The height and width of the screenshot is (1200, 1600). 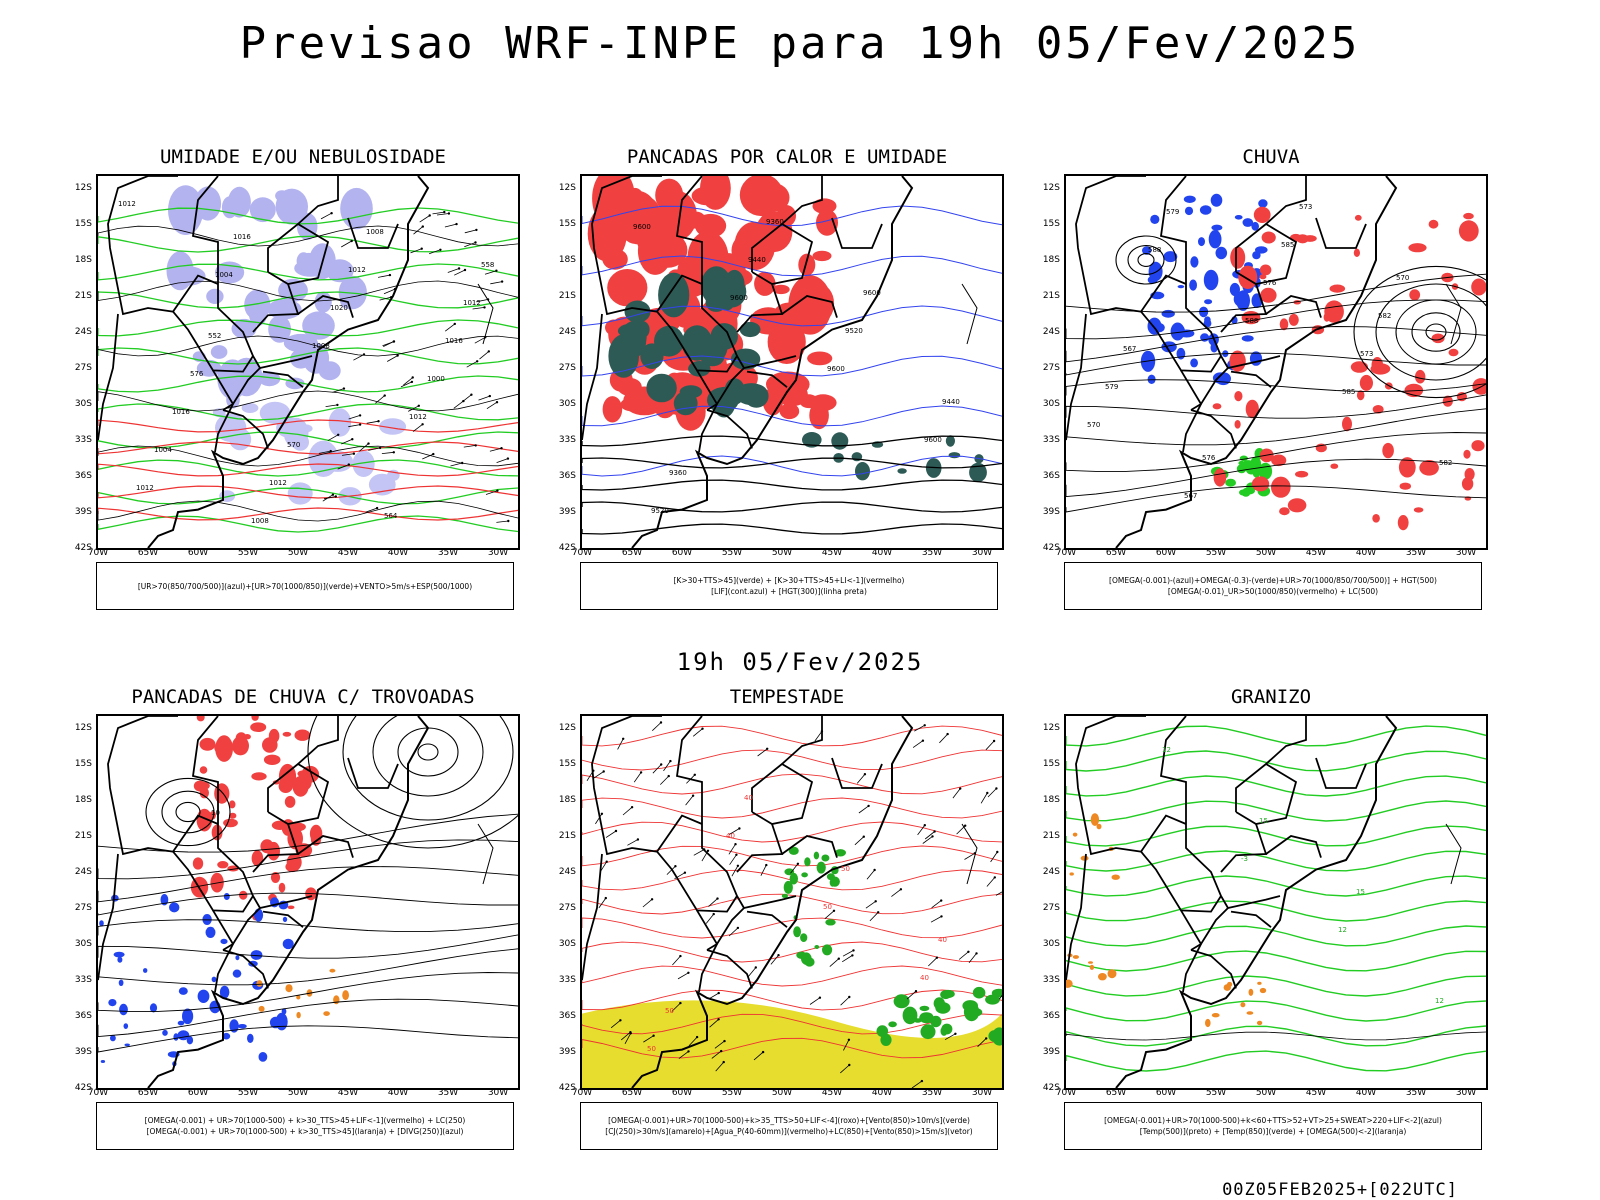 What do you see at coordinates (792, 441) in the screenshot?
I see `hgt300-contour` at bounding box center [792, 441].